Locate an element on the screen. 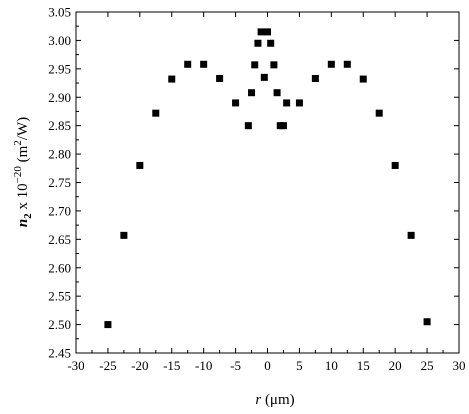  y-tick-label: 2.90 is located at coordinates (59, 97).